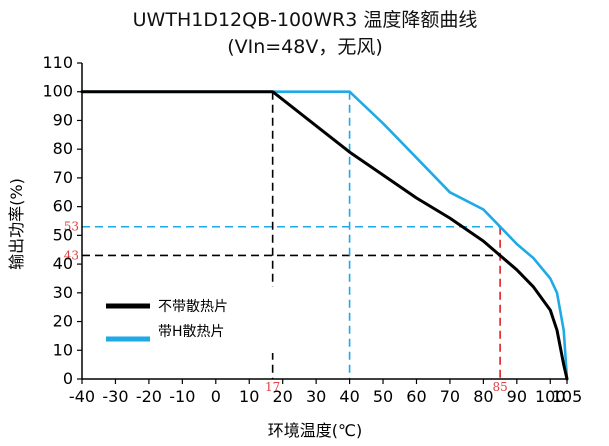 The height and width of the screenshot is (446, 609). I want to click on y-axis-label: 输出功率(%), so click(16, 224).